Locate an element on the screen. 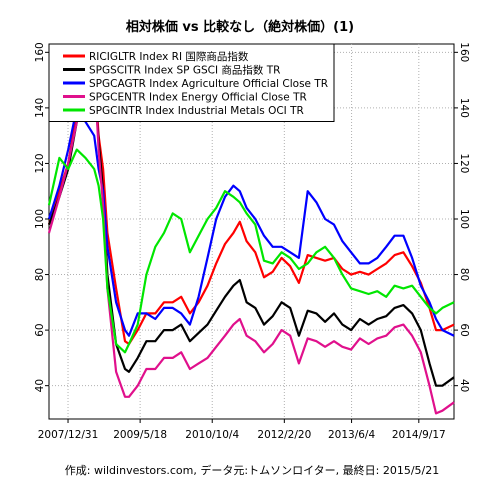  y-tick-label-left: 60 is located at coordinates (40, 329).